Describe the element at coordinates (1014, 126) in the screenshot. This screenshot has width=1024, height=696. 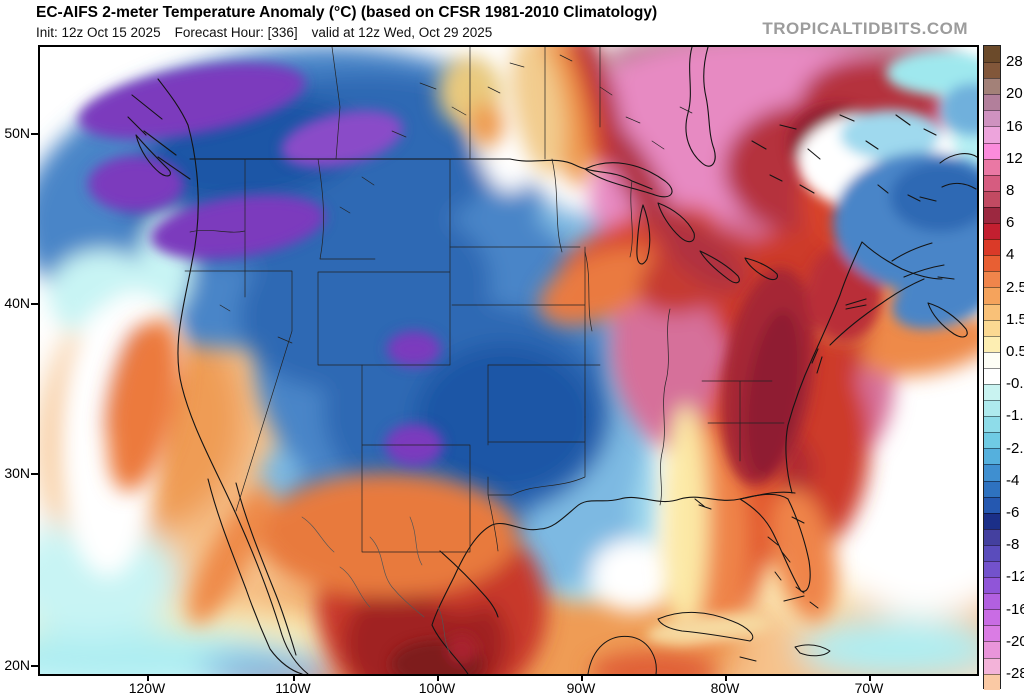
I see `colorbar-value-label: 16` at that location.